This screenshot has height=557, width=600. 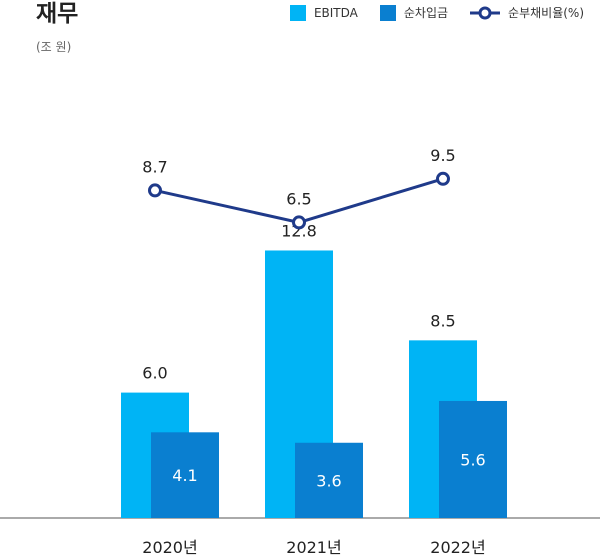 I want to click on legend-line-marker-icon, so click(x=485, y=12).